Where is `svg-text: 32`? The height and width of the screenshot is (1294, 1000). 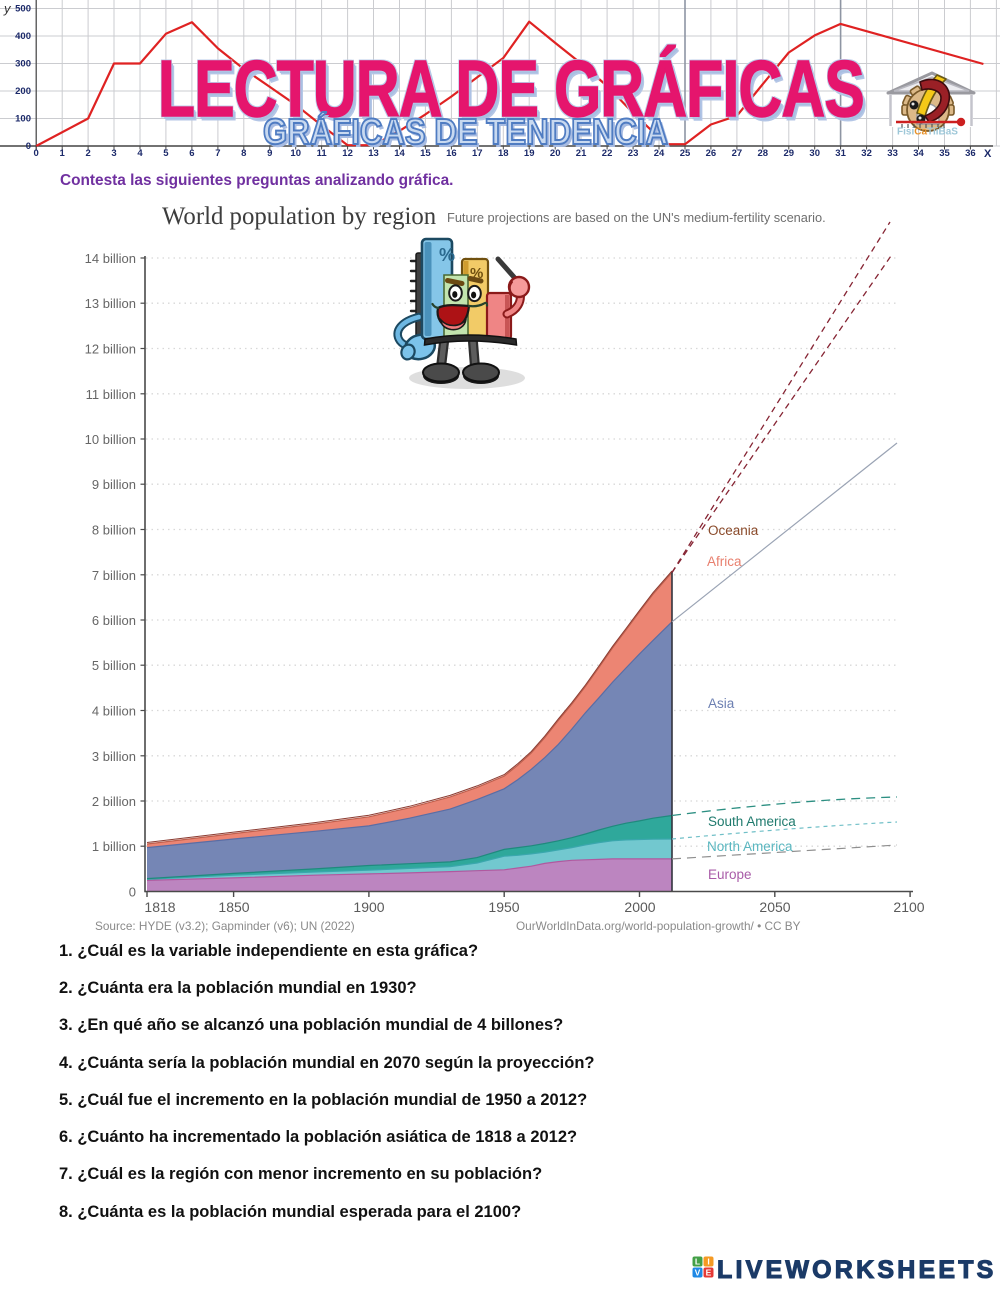
svg-text: 32 is located at coordinates (866, 153).